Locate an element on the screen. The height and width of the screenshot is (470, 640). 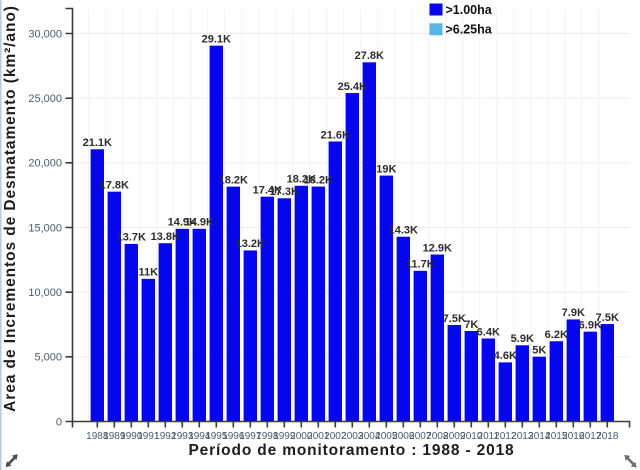
svg-text: 5K is located at coordinates (539, 350).